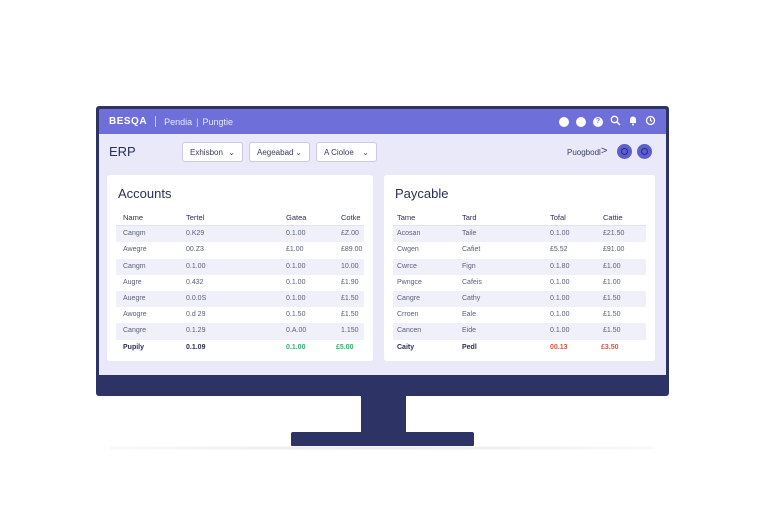  What do you see at coordinates (406, 347) in the screenshot?
I see `cell: Caity` at bounding box center [406, 347].